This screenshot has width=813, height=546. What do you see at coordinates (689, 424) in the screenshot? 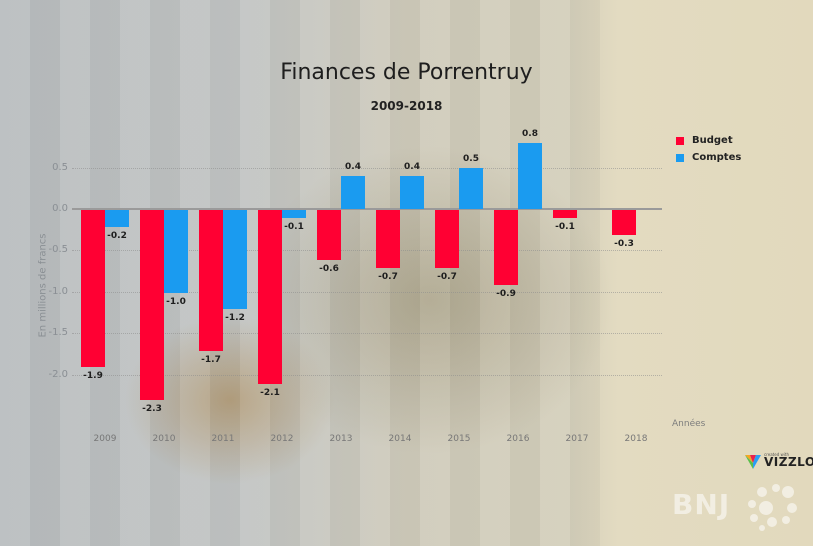
I see `x-axis-label: Années` at bounding box center [689, 424].